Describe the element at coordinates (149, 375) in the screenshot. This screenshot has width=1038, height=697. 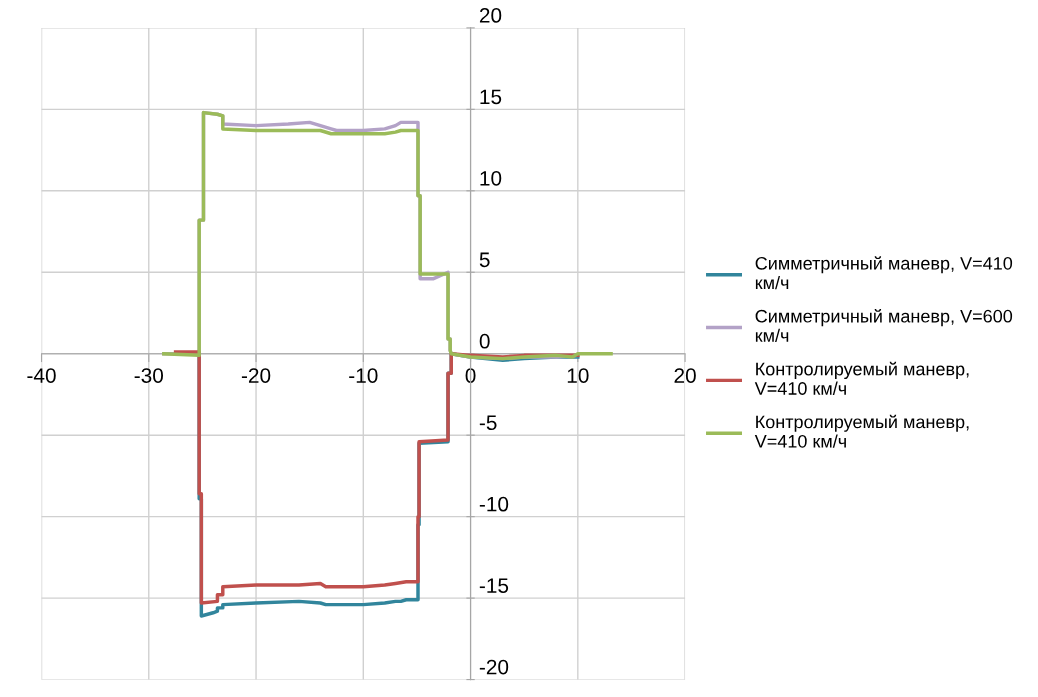
I see `x-tick-label: -30` at that location.